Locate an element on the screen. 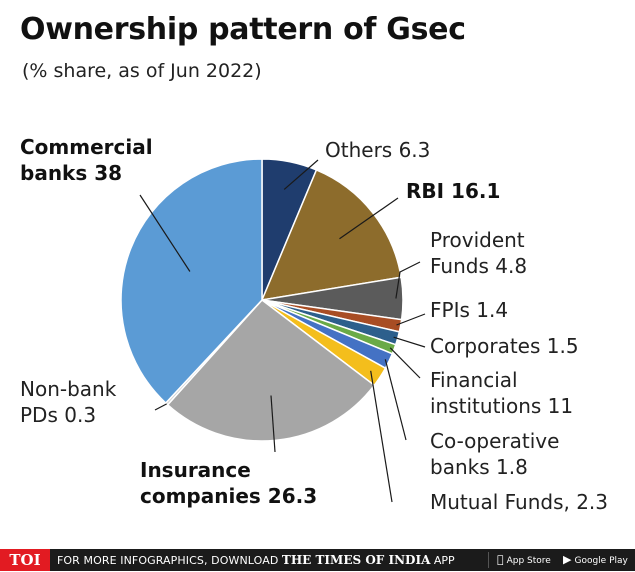 The height and width of the screenshot is (572, 635). label-financial-institutions: Financial institutions 11 is located at coordinates (502, 393).